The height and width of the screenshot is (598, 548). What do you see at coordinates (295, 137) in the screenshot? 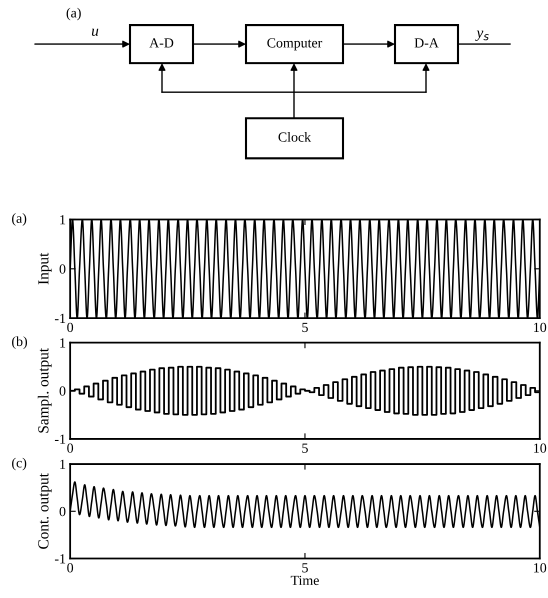
I see `text: Clock` at bounding box center [295, 137].